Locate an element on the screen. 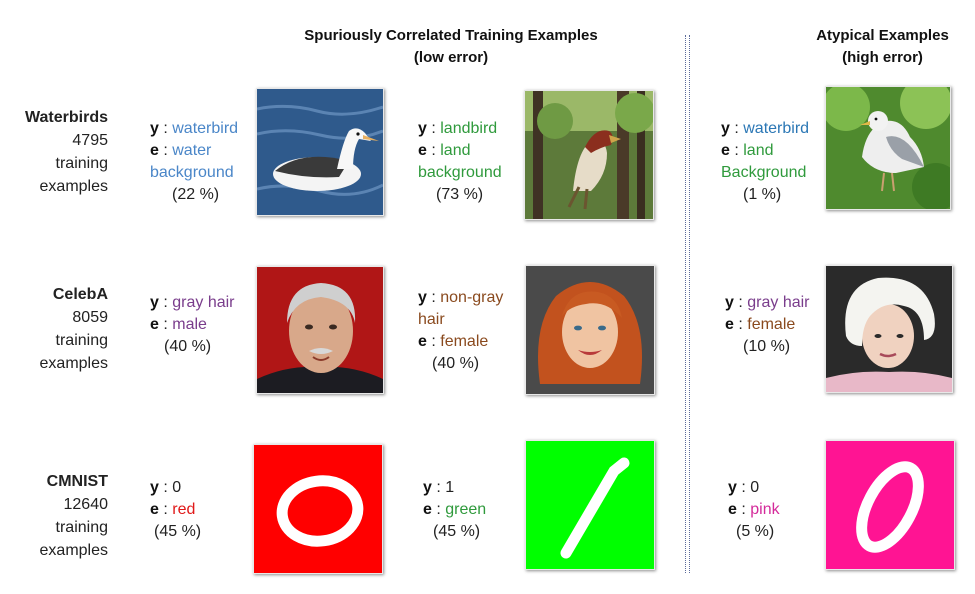 The height and width of the screenshot is (594, 975). example-label: y : landbird e : land background (73 %) is located at coordinates (460, 162).